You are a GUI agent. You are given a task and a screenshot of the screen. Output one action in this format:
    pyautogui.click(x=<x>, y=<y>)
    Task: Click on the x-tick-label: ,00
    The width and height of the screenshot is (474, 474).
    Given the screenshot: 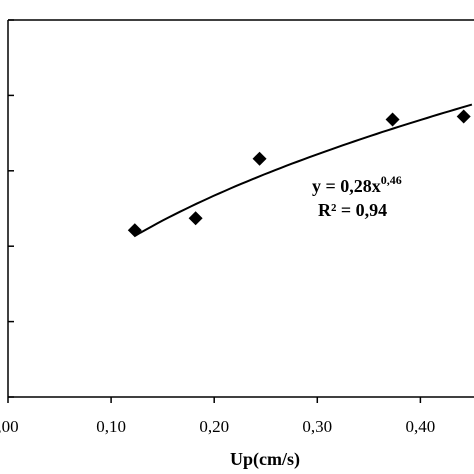 What is the action you would take?
    pyautogui.click(x=9, y=426)
    